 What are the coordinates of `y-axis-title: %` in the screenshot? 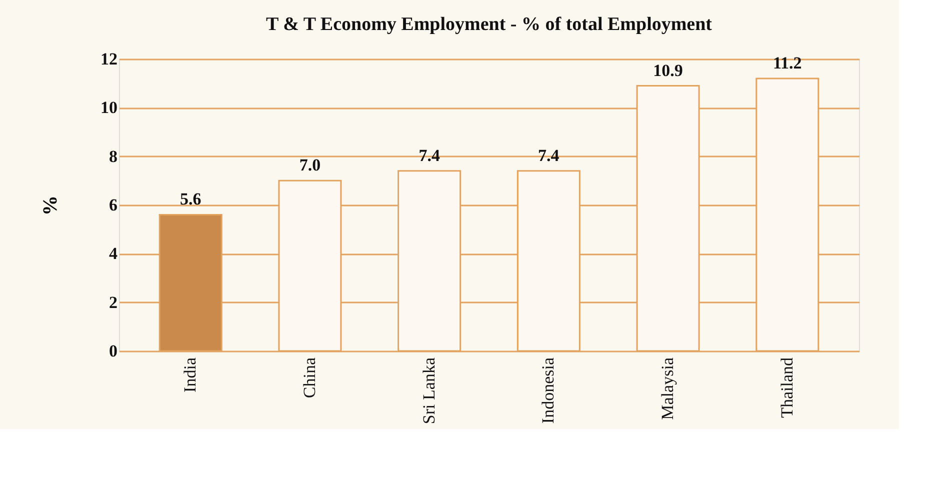 It's located at (51, 206).